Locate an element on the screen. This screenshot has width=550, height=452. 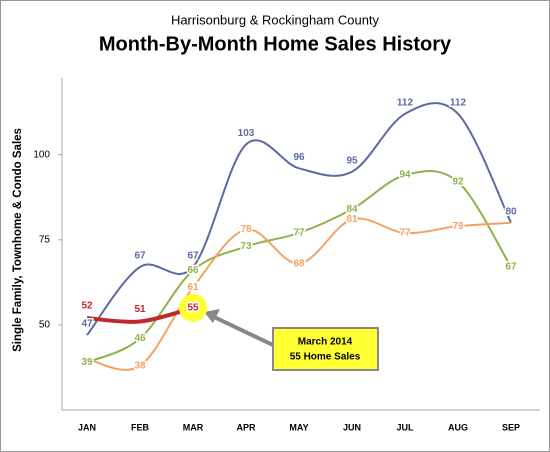
x-tick-label: MAR is located at coordinates (193, 427).